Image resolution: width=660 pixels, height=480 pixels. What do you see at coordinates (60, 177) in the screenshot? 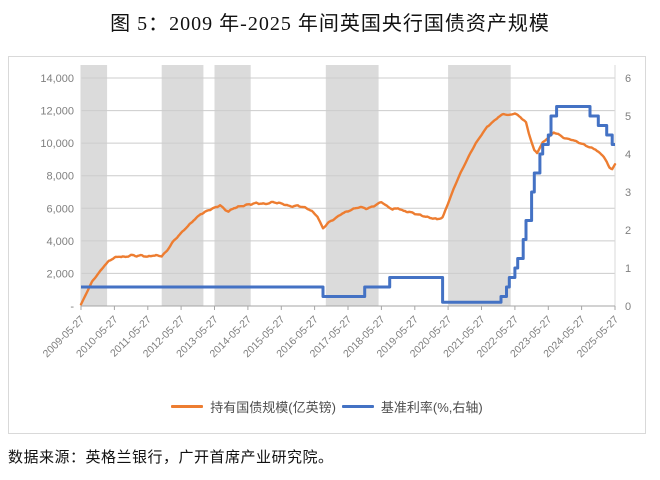
I see `svg-text: 8,000` at bounding box center [60, 177].